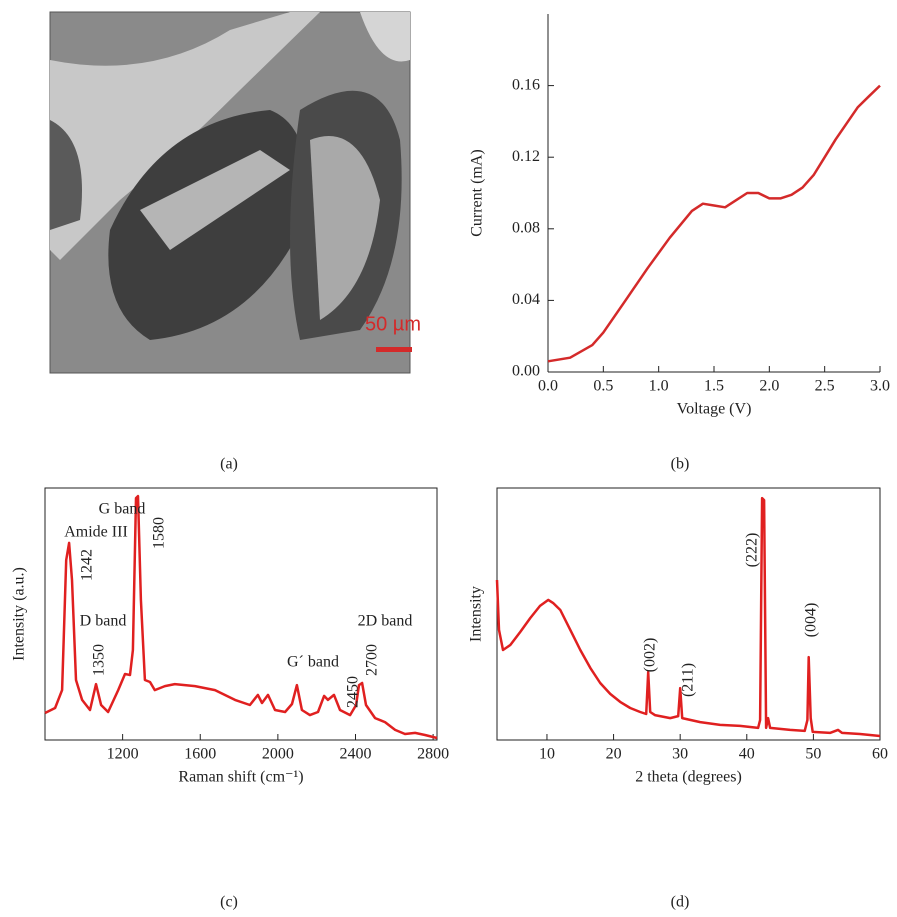  Describe the element at coordinates (714, 409) in the screenshot. I see `x-axis-label: Voltage (V)` at that location.